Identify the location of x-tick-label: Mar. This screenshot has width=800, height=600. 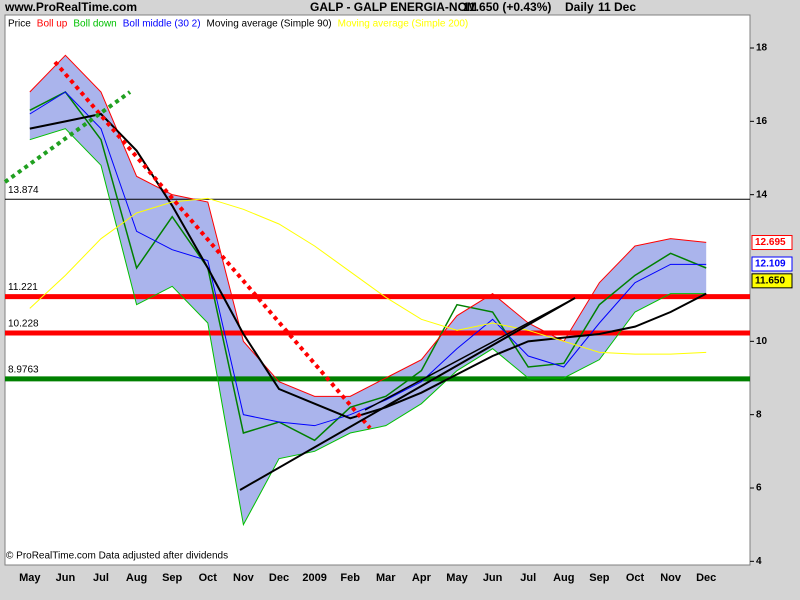
(386, 578).